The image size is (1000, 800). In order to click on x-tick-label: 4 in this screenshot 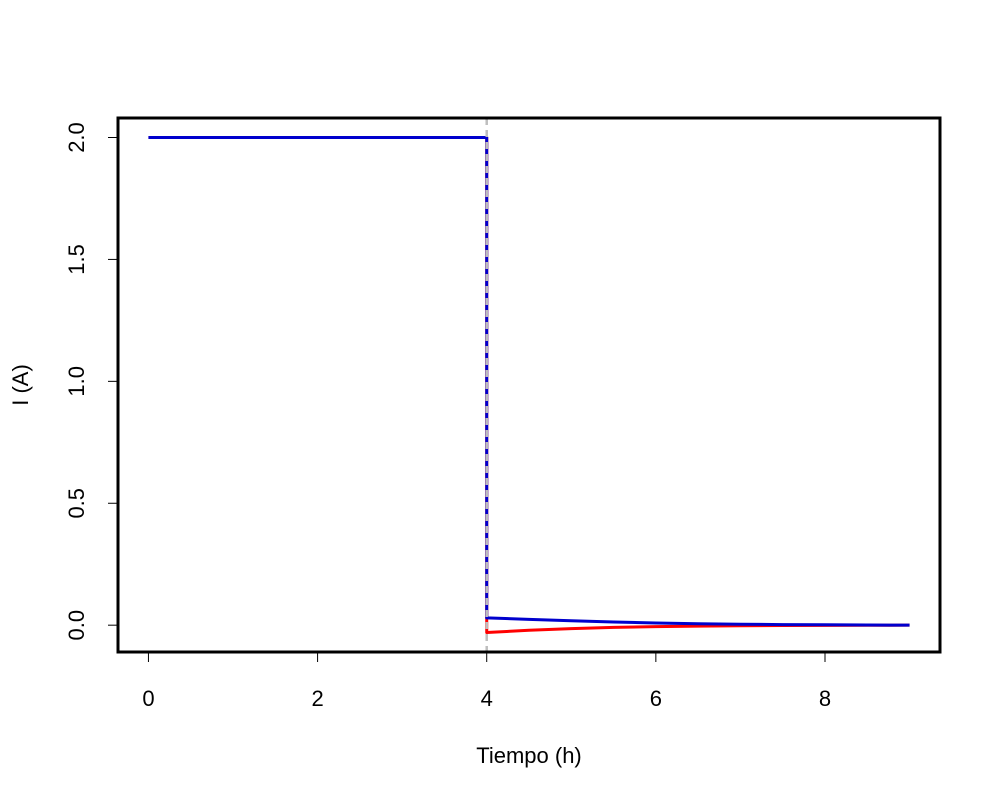, I will do `click(487, 698)`.